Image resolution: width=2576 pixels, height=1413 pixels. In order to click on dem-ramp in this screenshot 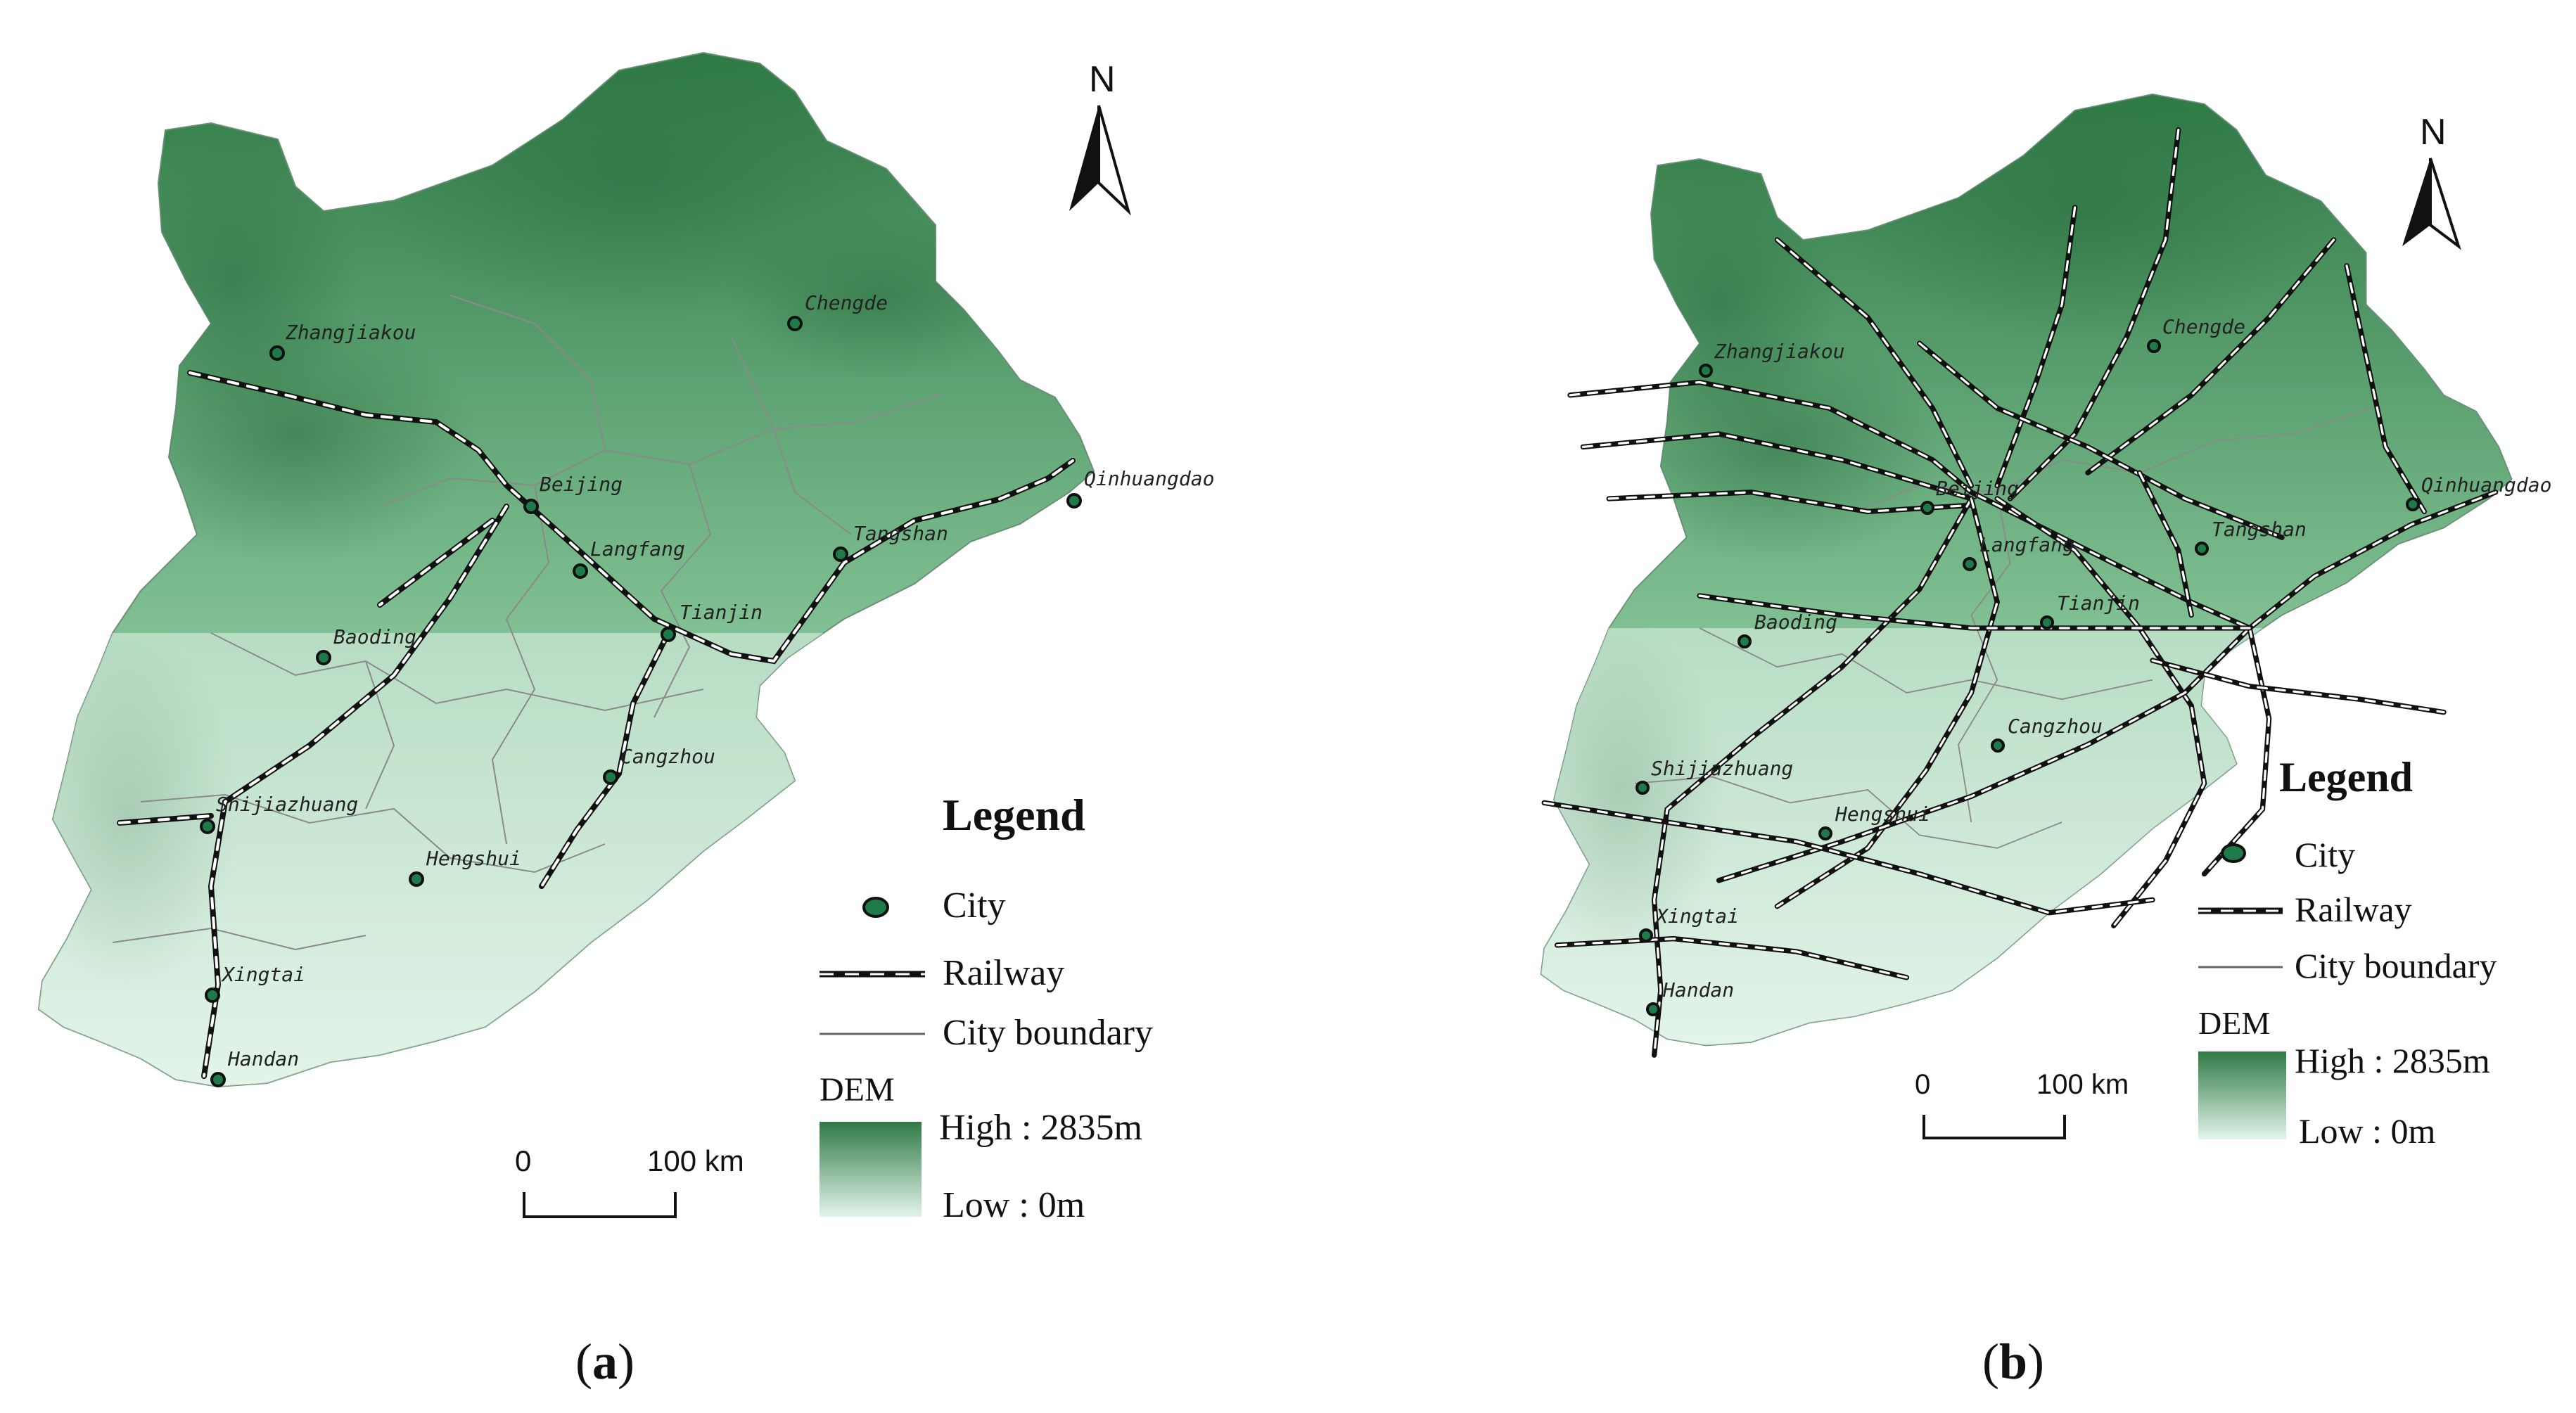, I will do `click(871, 1169)`.